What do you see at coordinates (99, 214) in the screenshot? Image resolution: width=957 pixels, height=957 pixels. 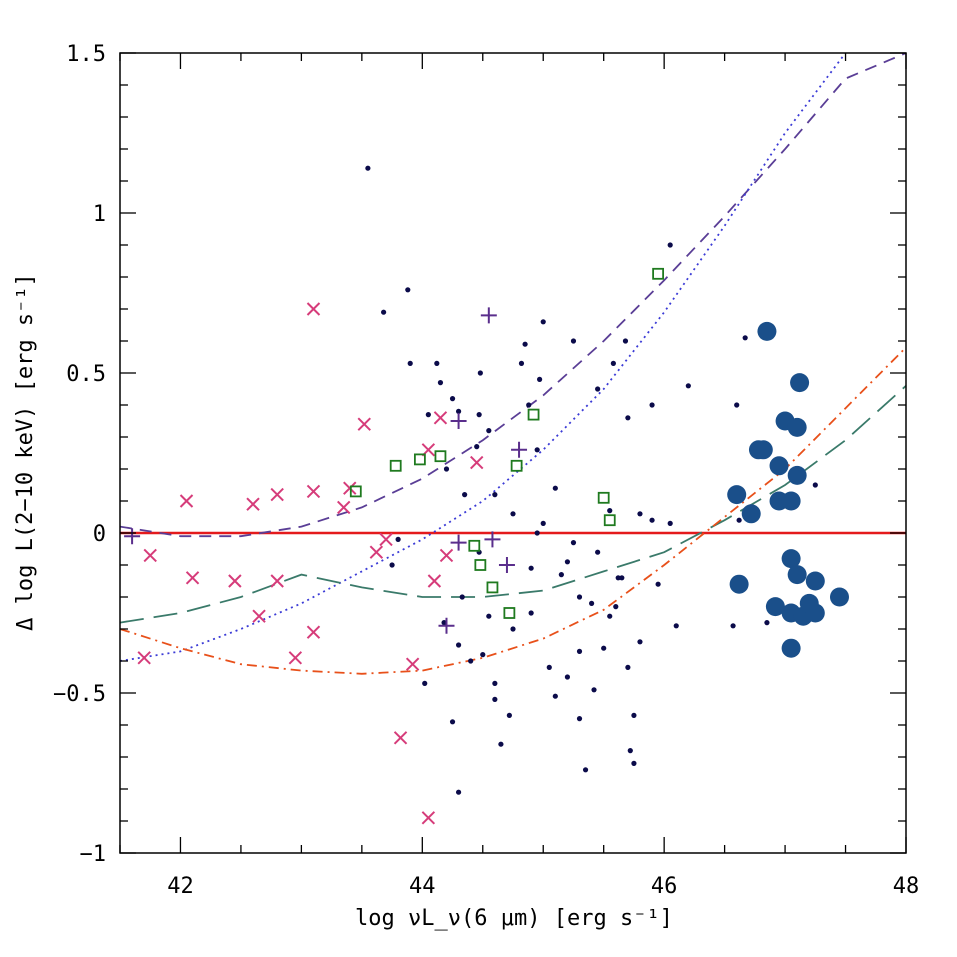 I see `y-tick-label: 1` at bounding box center [99, 214].